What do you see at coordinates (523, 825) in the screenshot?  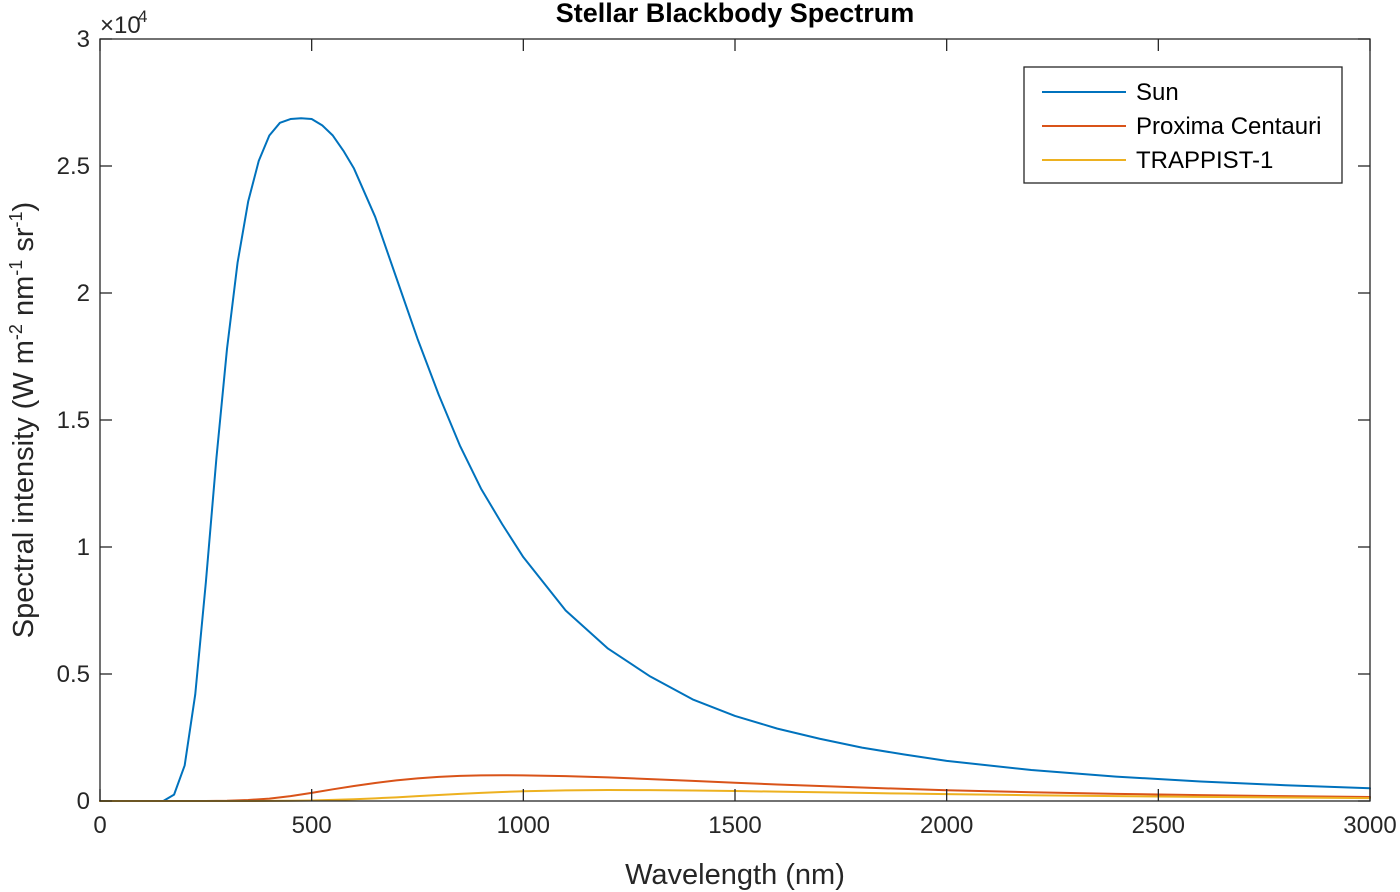 I see `x-tick-label: 1000` at bounding box center [523, 825].